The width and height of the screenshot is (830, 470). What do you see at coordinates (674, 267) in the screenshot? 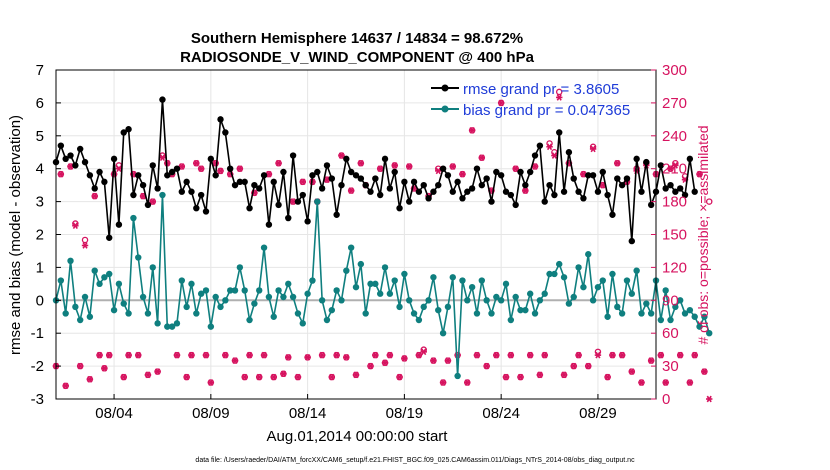
I see `y2-tick-label: 120` at bounding box center [674, 267].